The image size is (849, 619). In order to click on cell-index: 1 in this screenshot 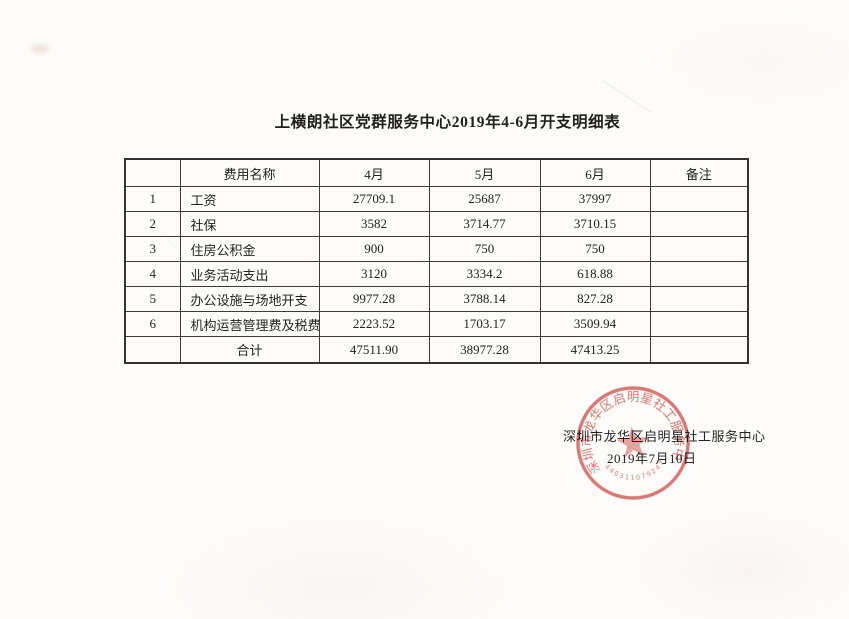, I will do `click(152, 199)`.